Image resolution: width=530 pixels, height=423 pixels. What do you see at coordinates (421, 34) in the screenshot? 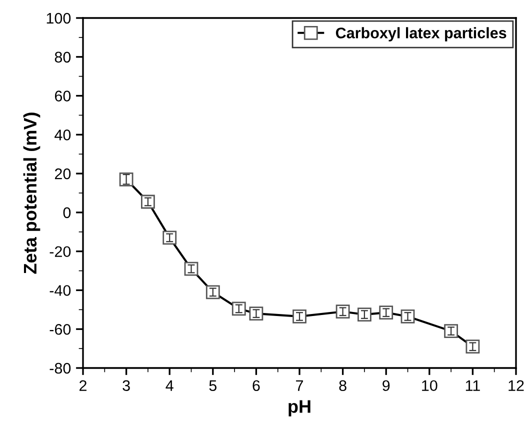
I see `legend-label: Carboxyl latex particles` at bounding box center [421, 34].